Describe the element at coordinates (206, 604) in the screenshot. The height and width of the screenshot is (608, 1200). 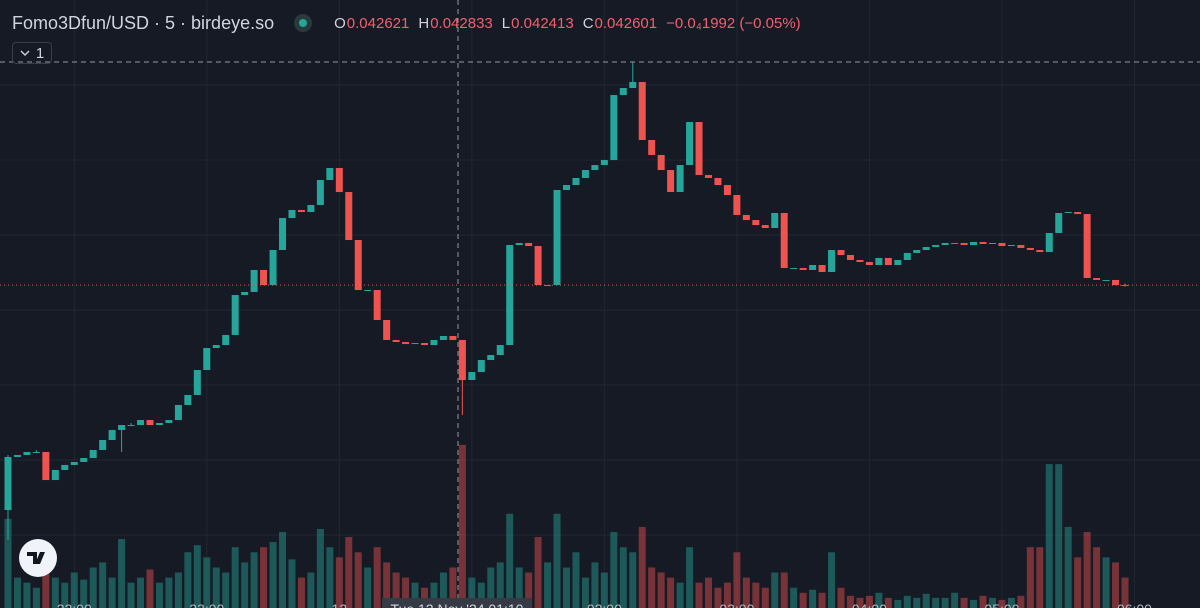
I see `x-tick-label: 23:00` at that location.